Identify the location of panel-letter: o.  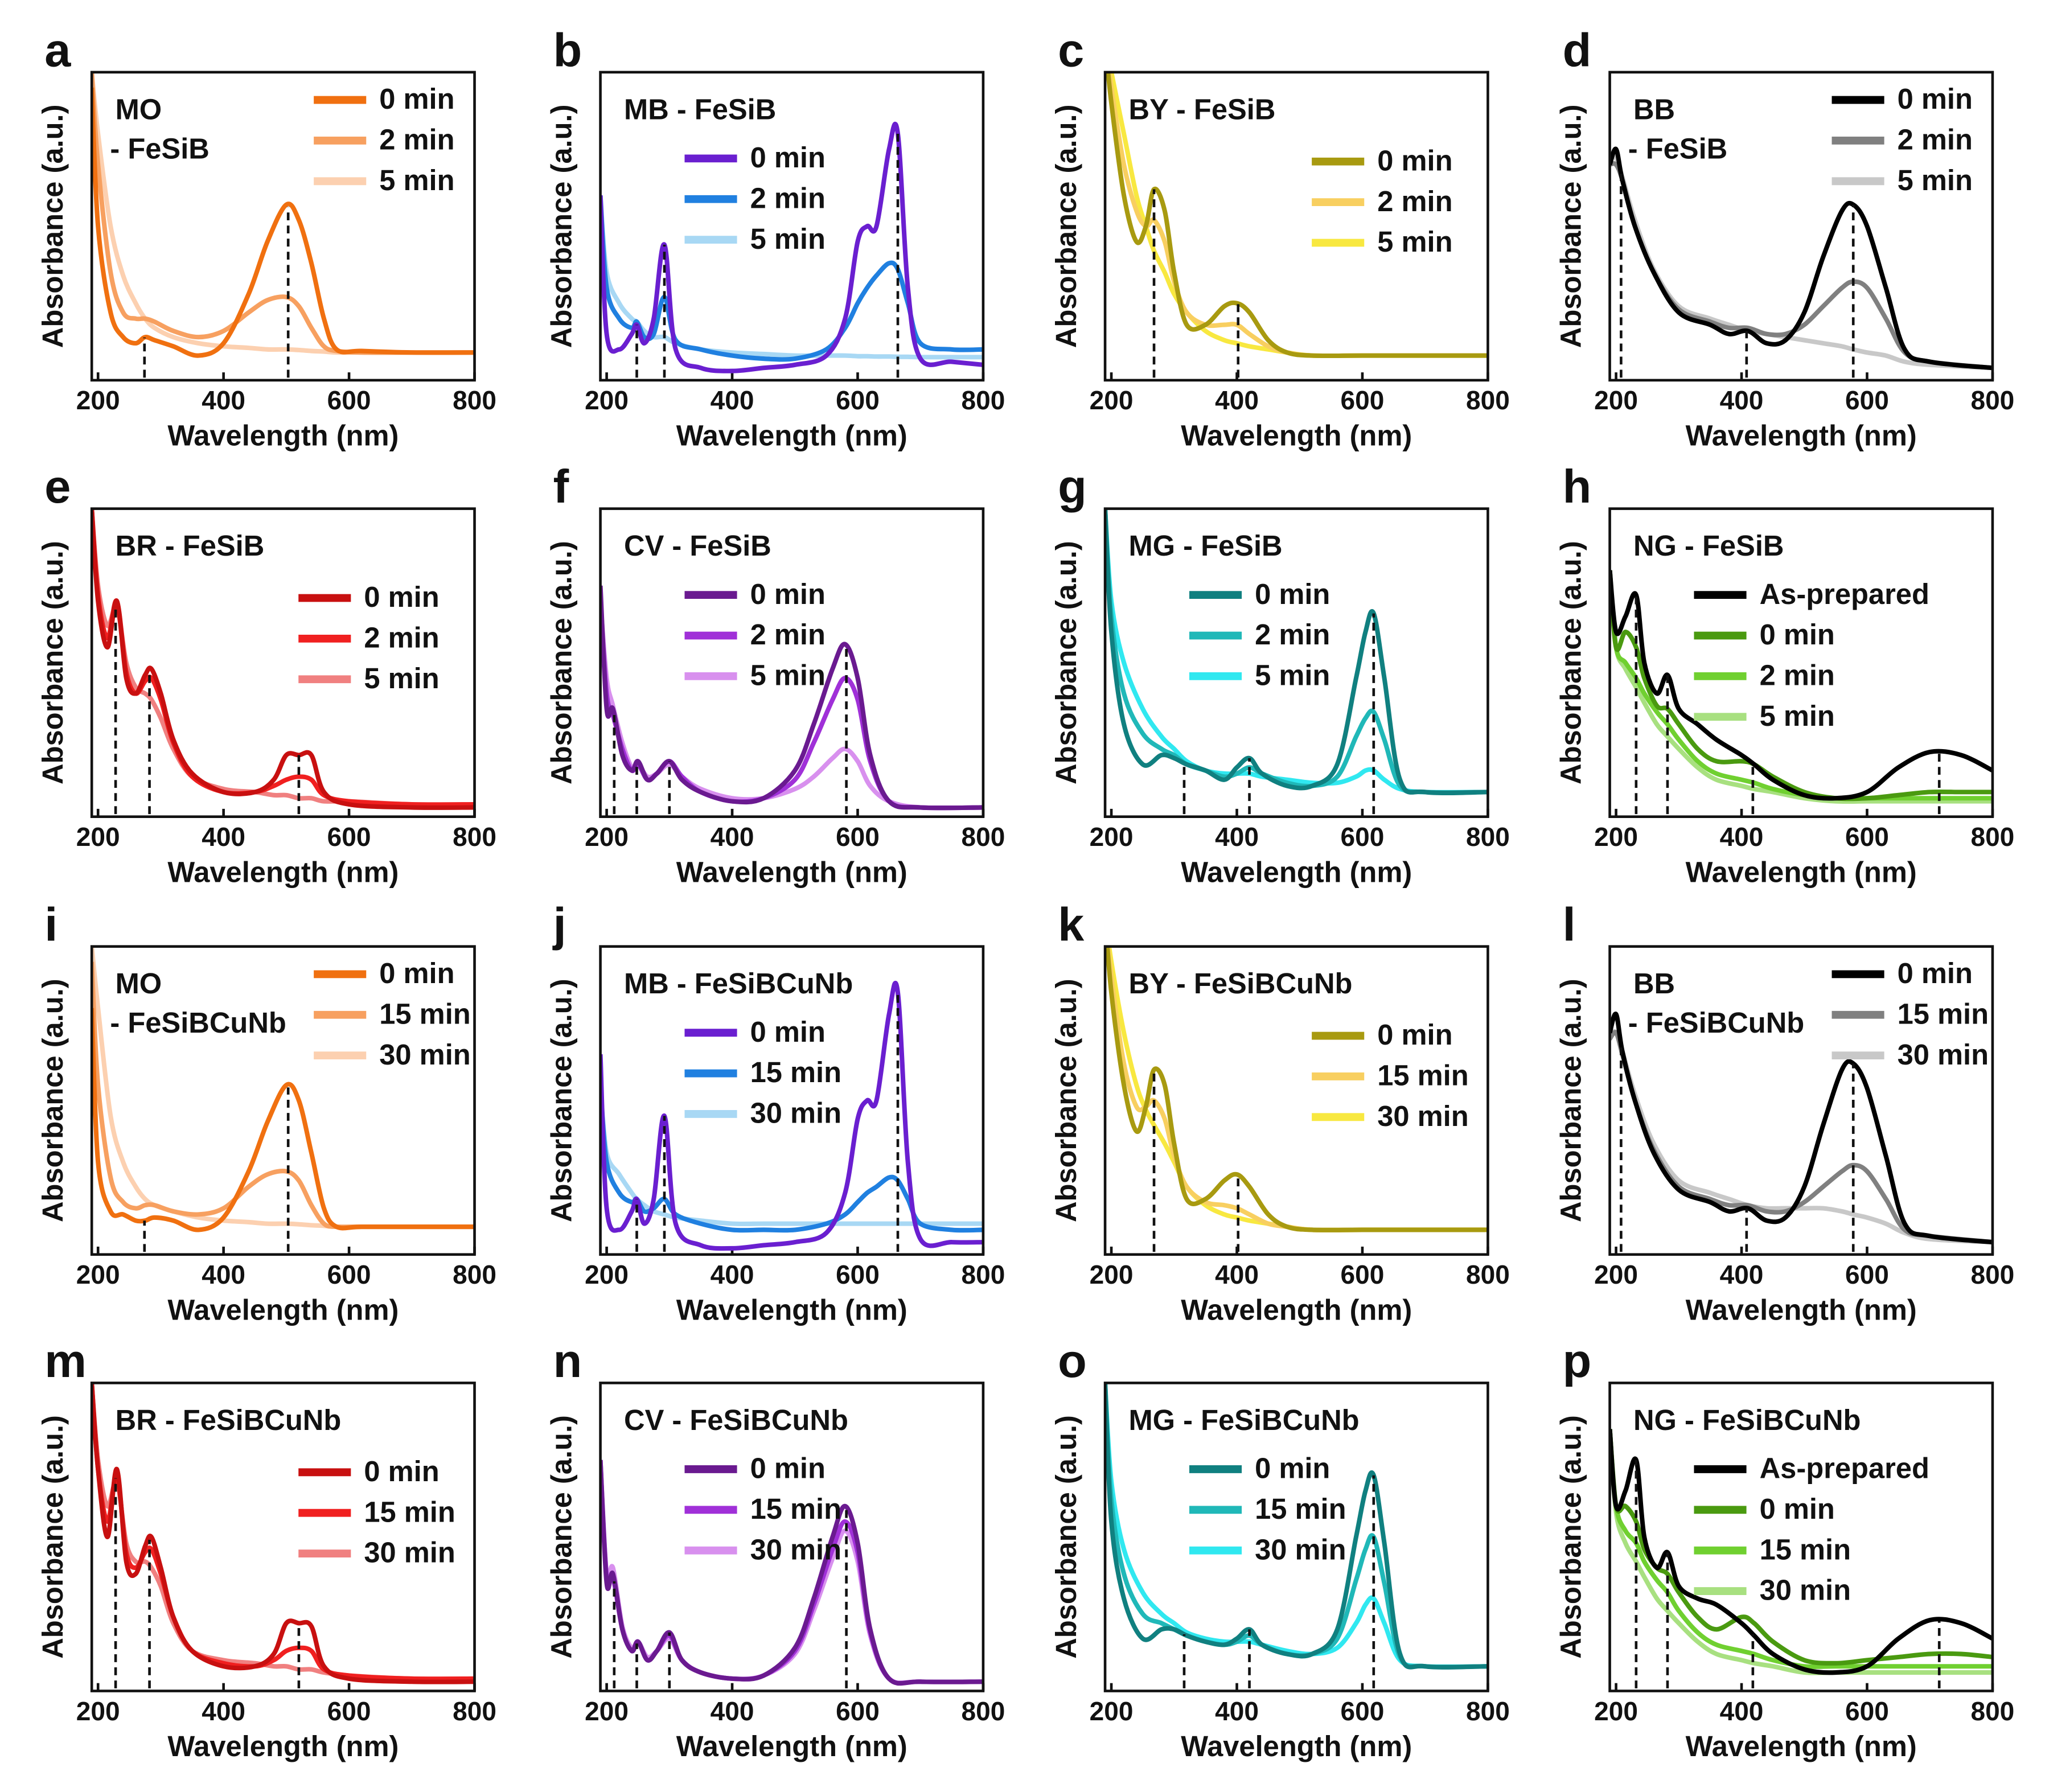
(1072, 1360).